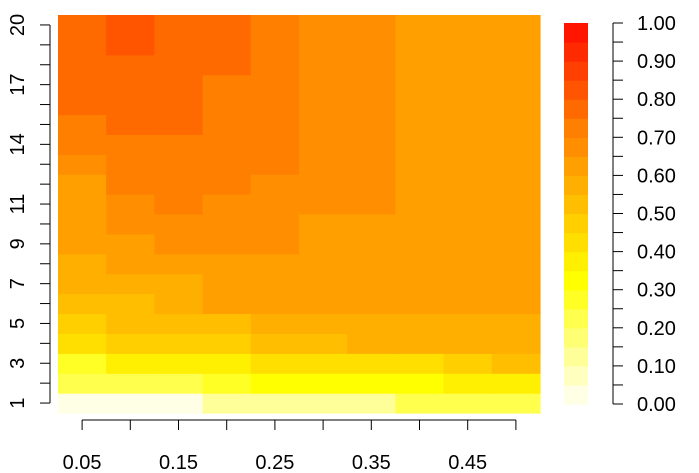 The width and height of the screenshot is (699, 473). What do you see at coordinates (656, 138) in the screenshot?
I see `colorbar-tick-label: 0.70` at bounding box center [656, 138].